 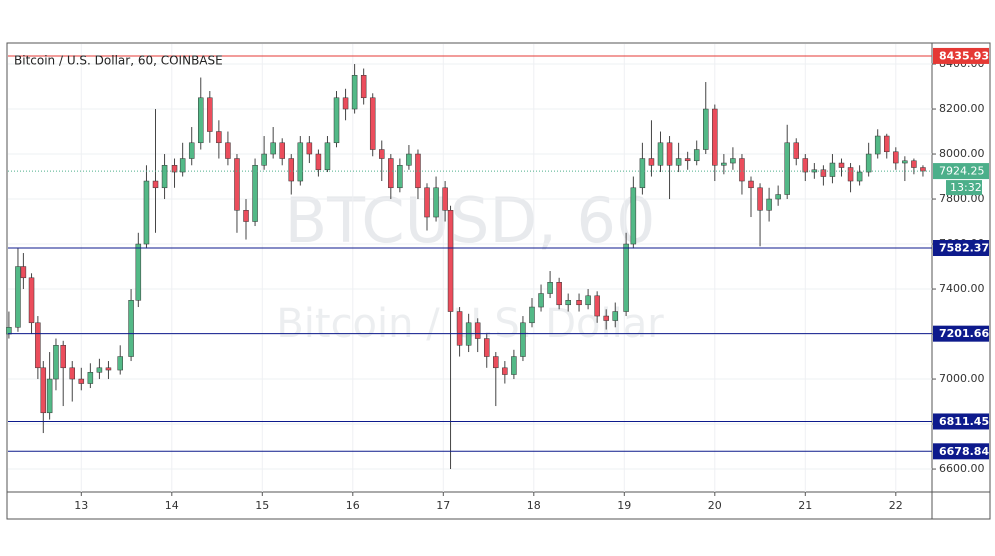 I want to click on chart-title: Bitcoin / U.S. Dollar, 60, COINBASE, so click(x=118, y=61).